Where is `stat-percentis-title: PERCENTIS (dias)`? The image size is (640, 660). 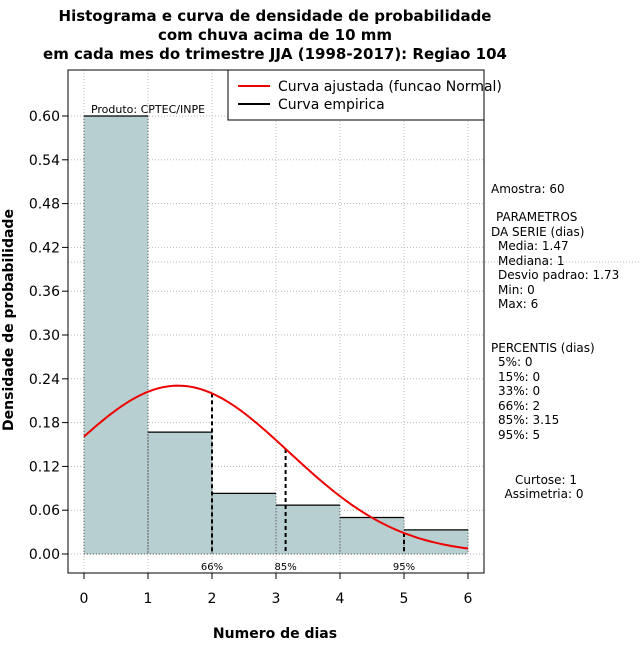
stat-percentis-title: PERCENTIS (dias) is located at coordinates (543, 348).